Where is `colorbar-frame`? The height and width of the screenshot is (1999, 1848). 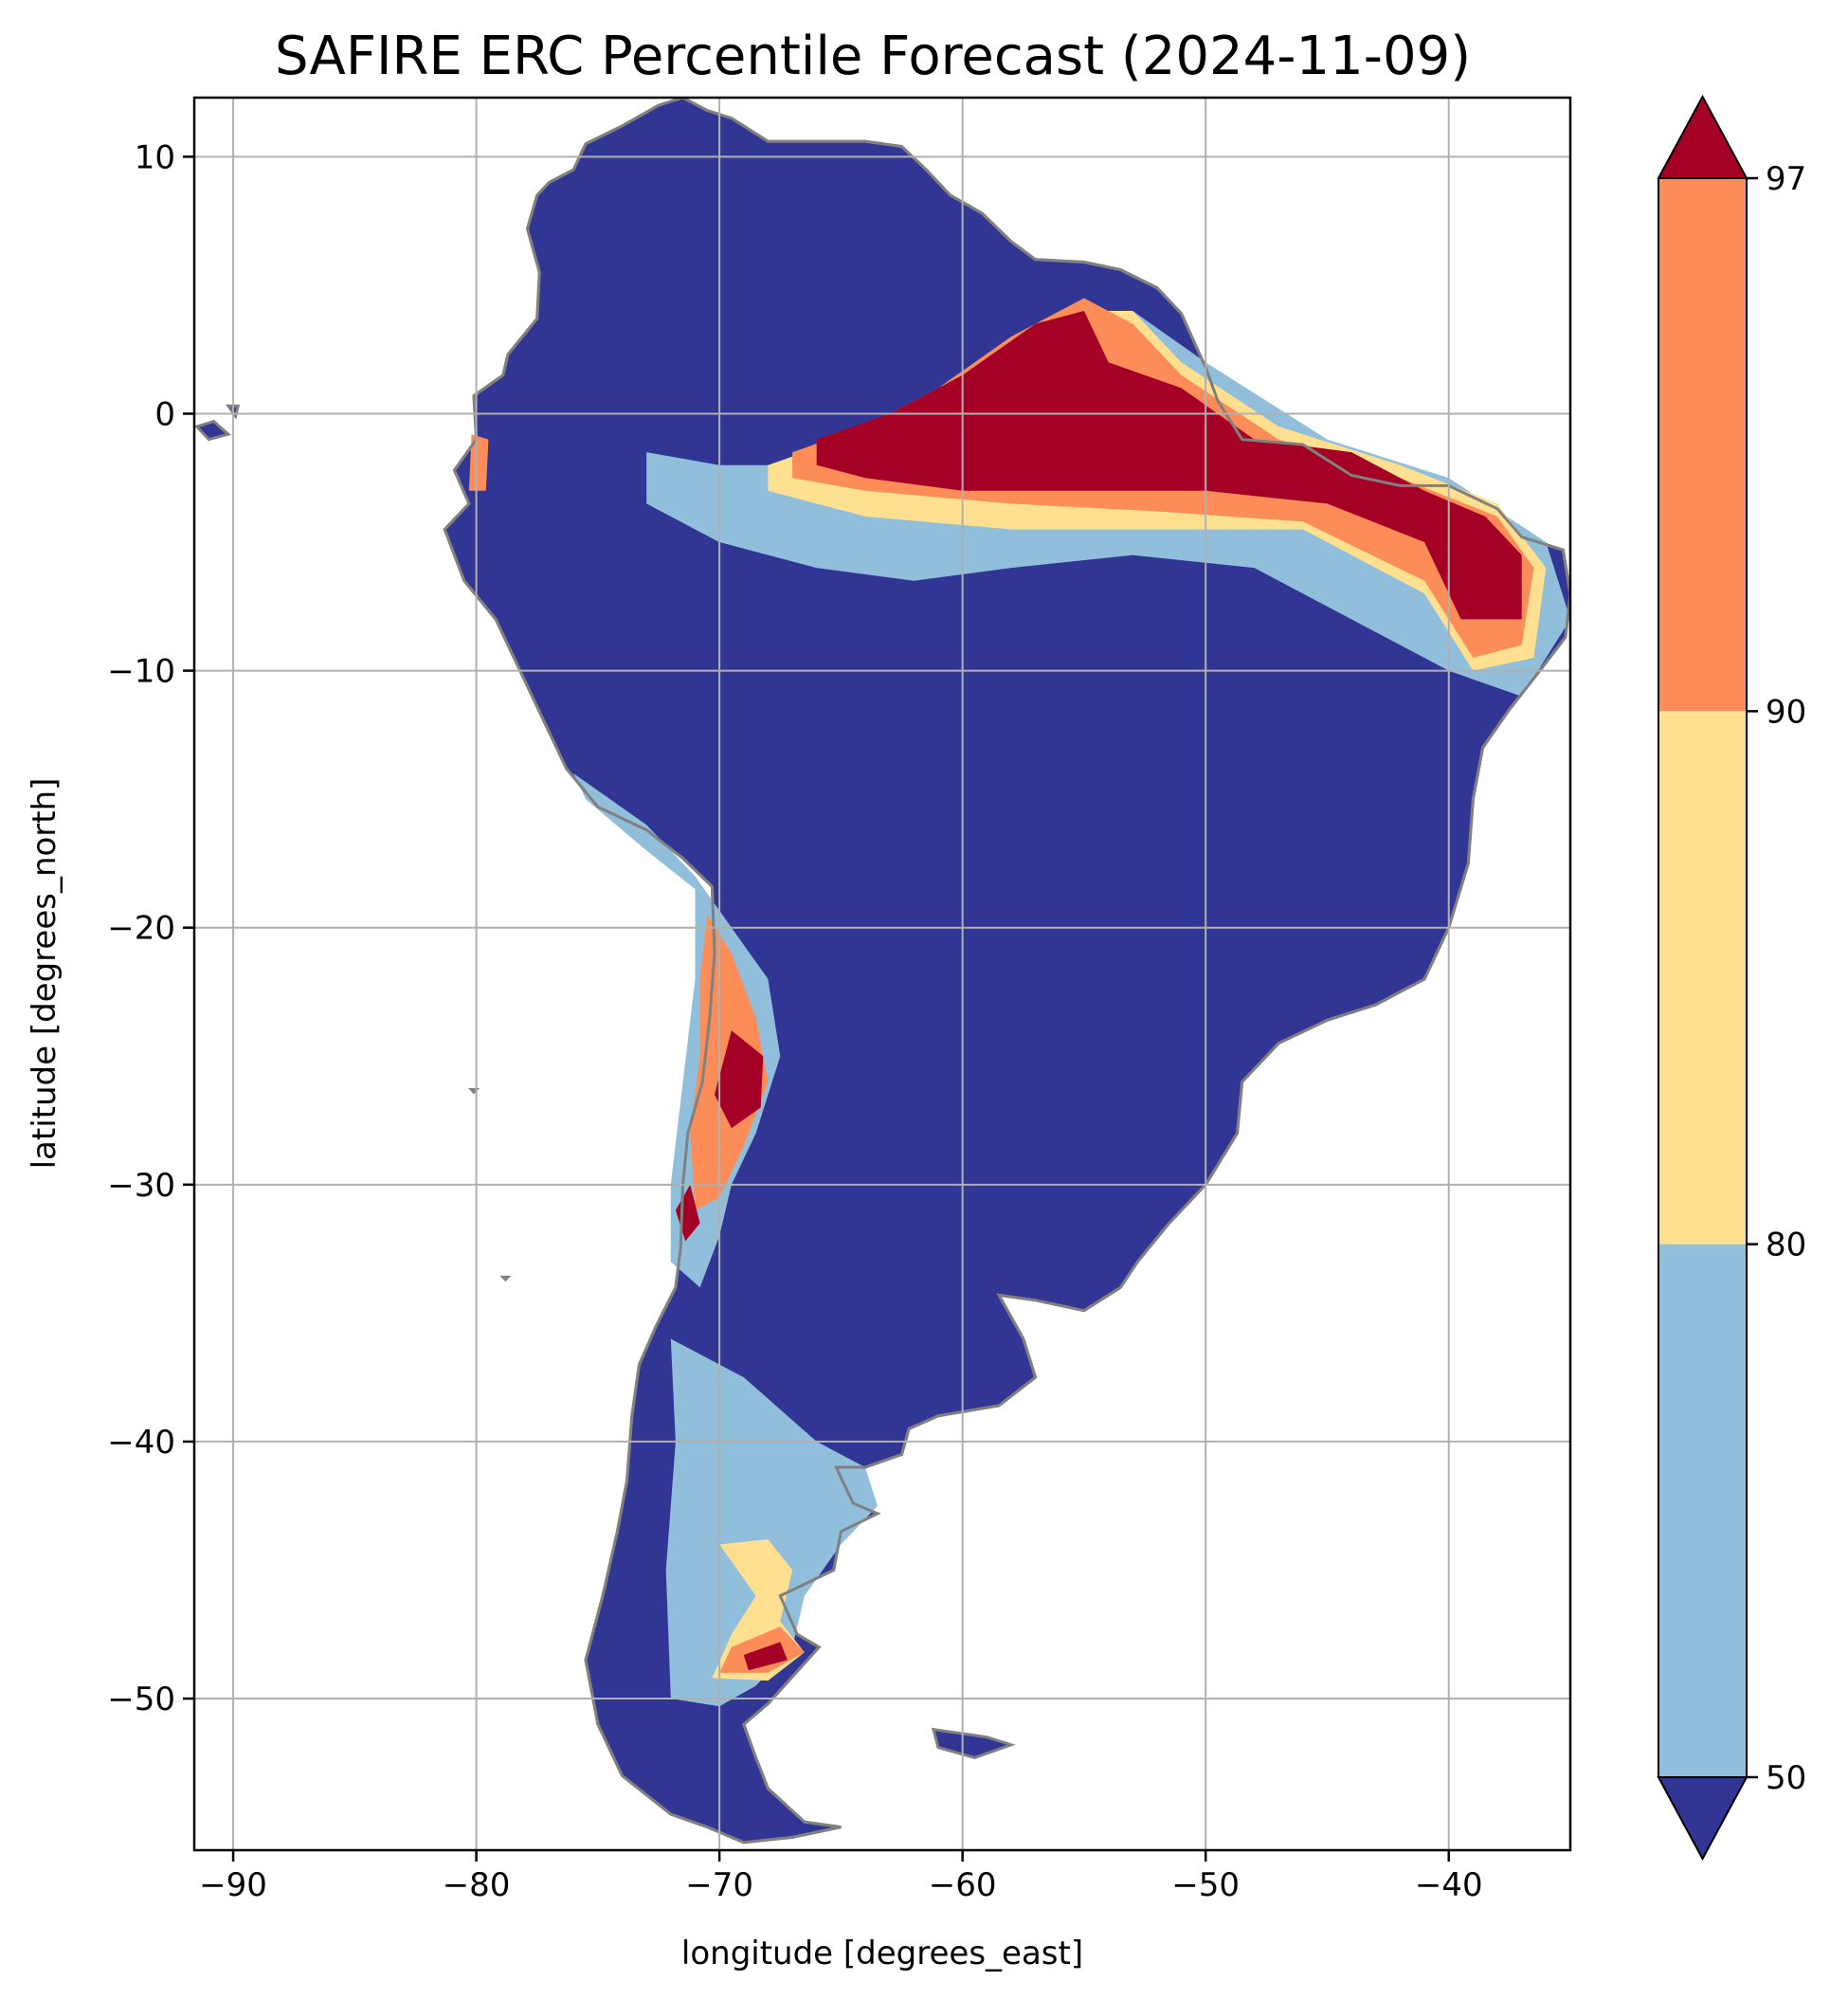 colorbar-frame is located at coordinates (1703, 978).